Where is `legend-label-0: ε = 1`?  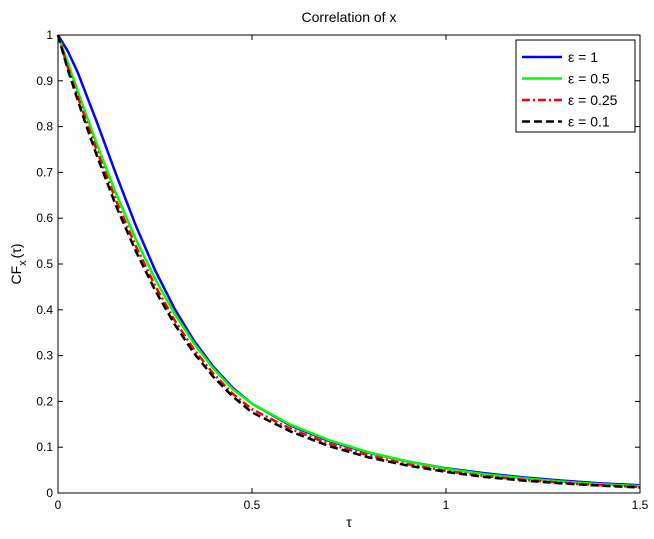
legend-label-0: ε = 1 is located at coordinates (583, 57).